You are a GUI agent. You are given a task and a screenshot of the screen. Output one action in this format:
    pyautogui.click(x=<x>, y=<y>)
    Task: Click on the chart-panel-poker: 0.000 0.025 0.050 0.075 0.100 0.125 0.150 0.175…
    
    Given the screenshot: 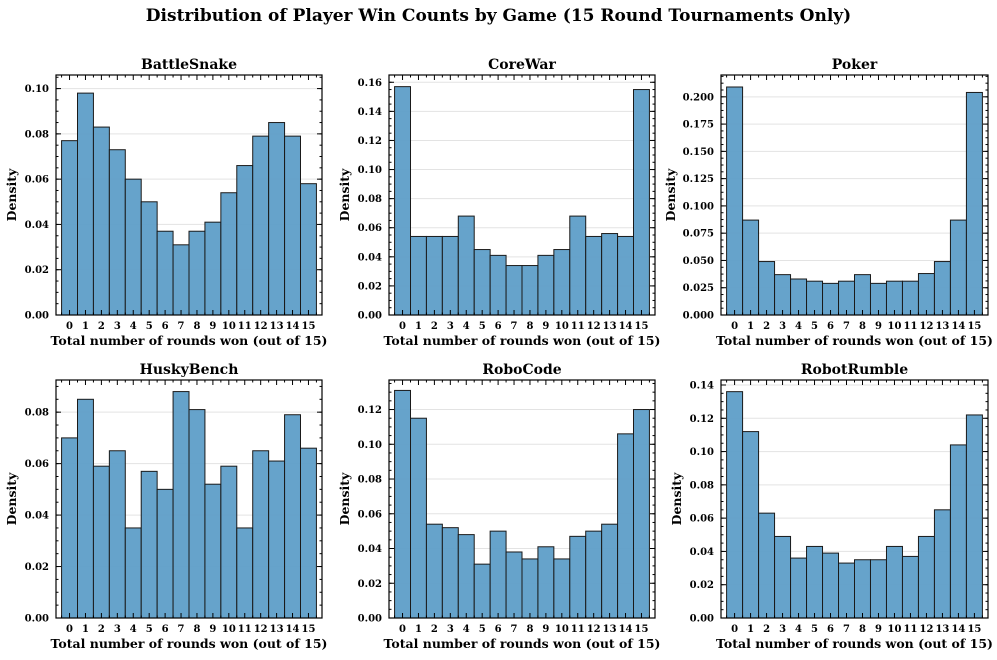 What is the action you would take?
    pyautogui.click(x=828, y=202)
    